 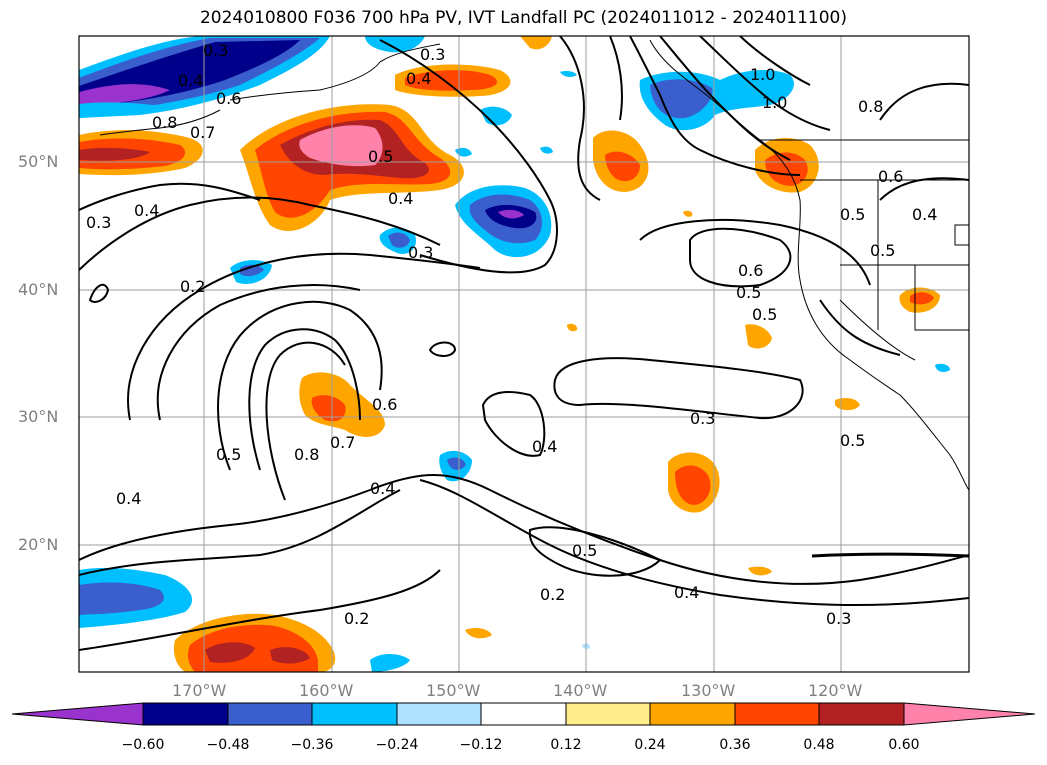 I want to click on colorbar-tick: 0.12, so click(x=566, y=745).